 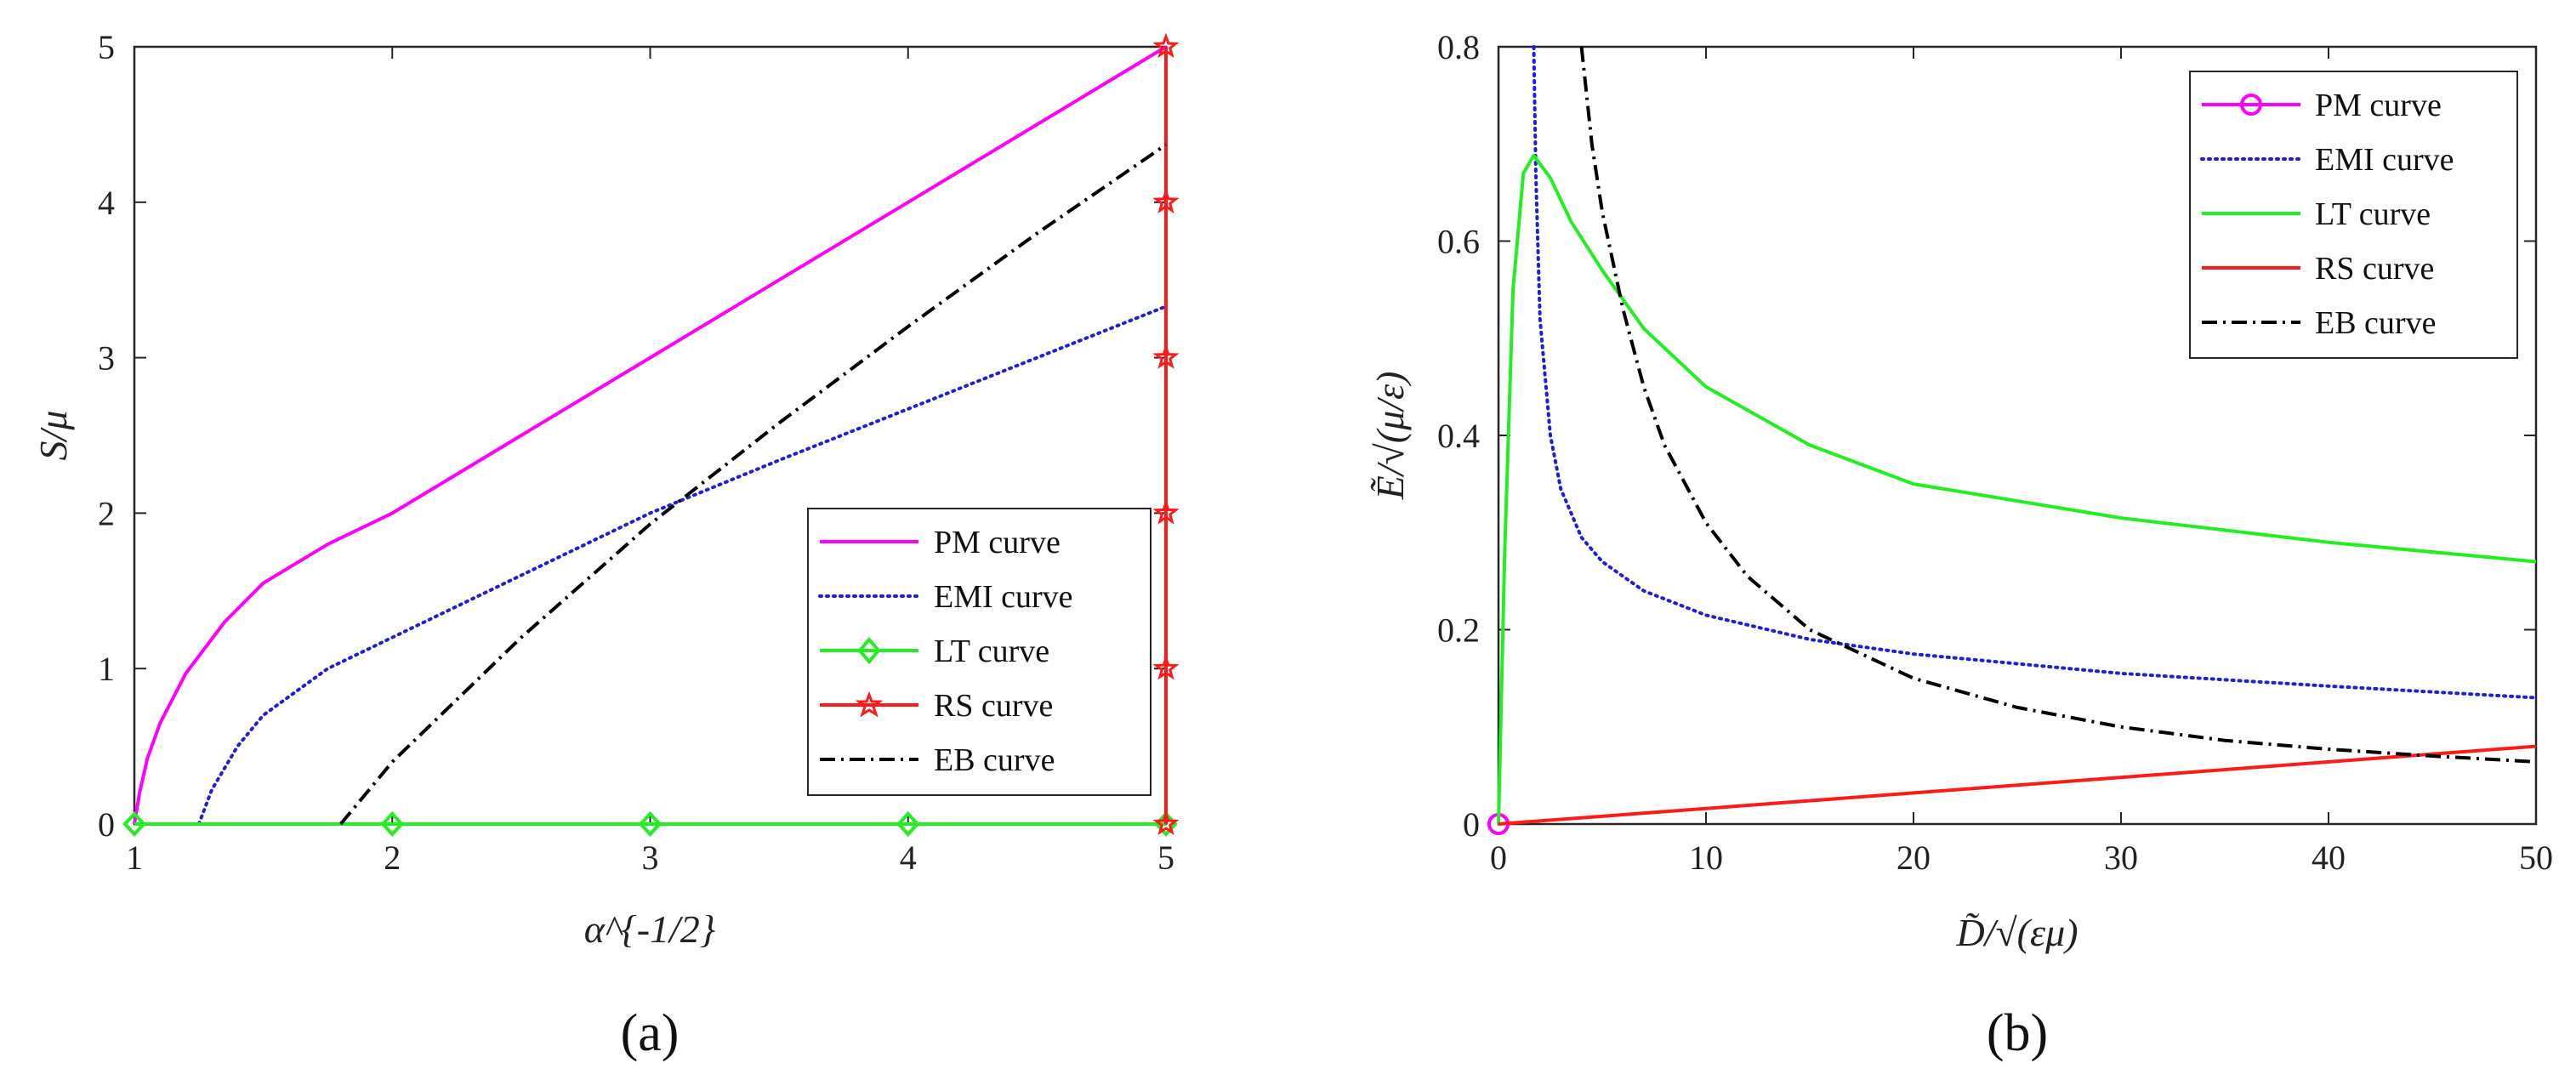 What do you see at coordinates (2373, 214) in the screenshot?
I see `chart-b-legend-label-lt: LT curve` at bounding box center [2373, 214].